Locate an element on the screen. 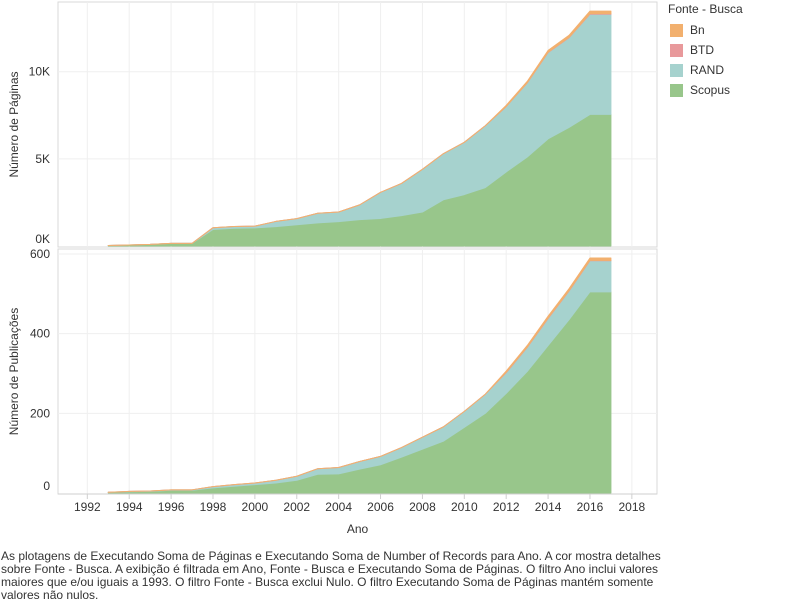  x-axis-title: Ano is located at coordinates (358, 529).